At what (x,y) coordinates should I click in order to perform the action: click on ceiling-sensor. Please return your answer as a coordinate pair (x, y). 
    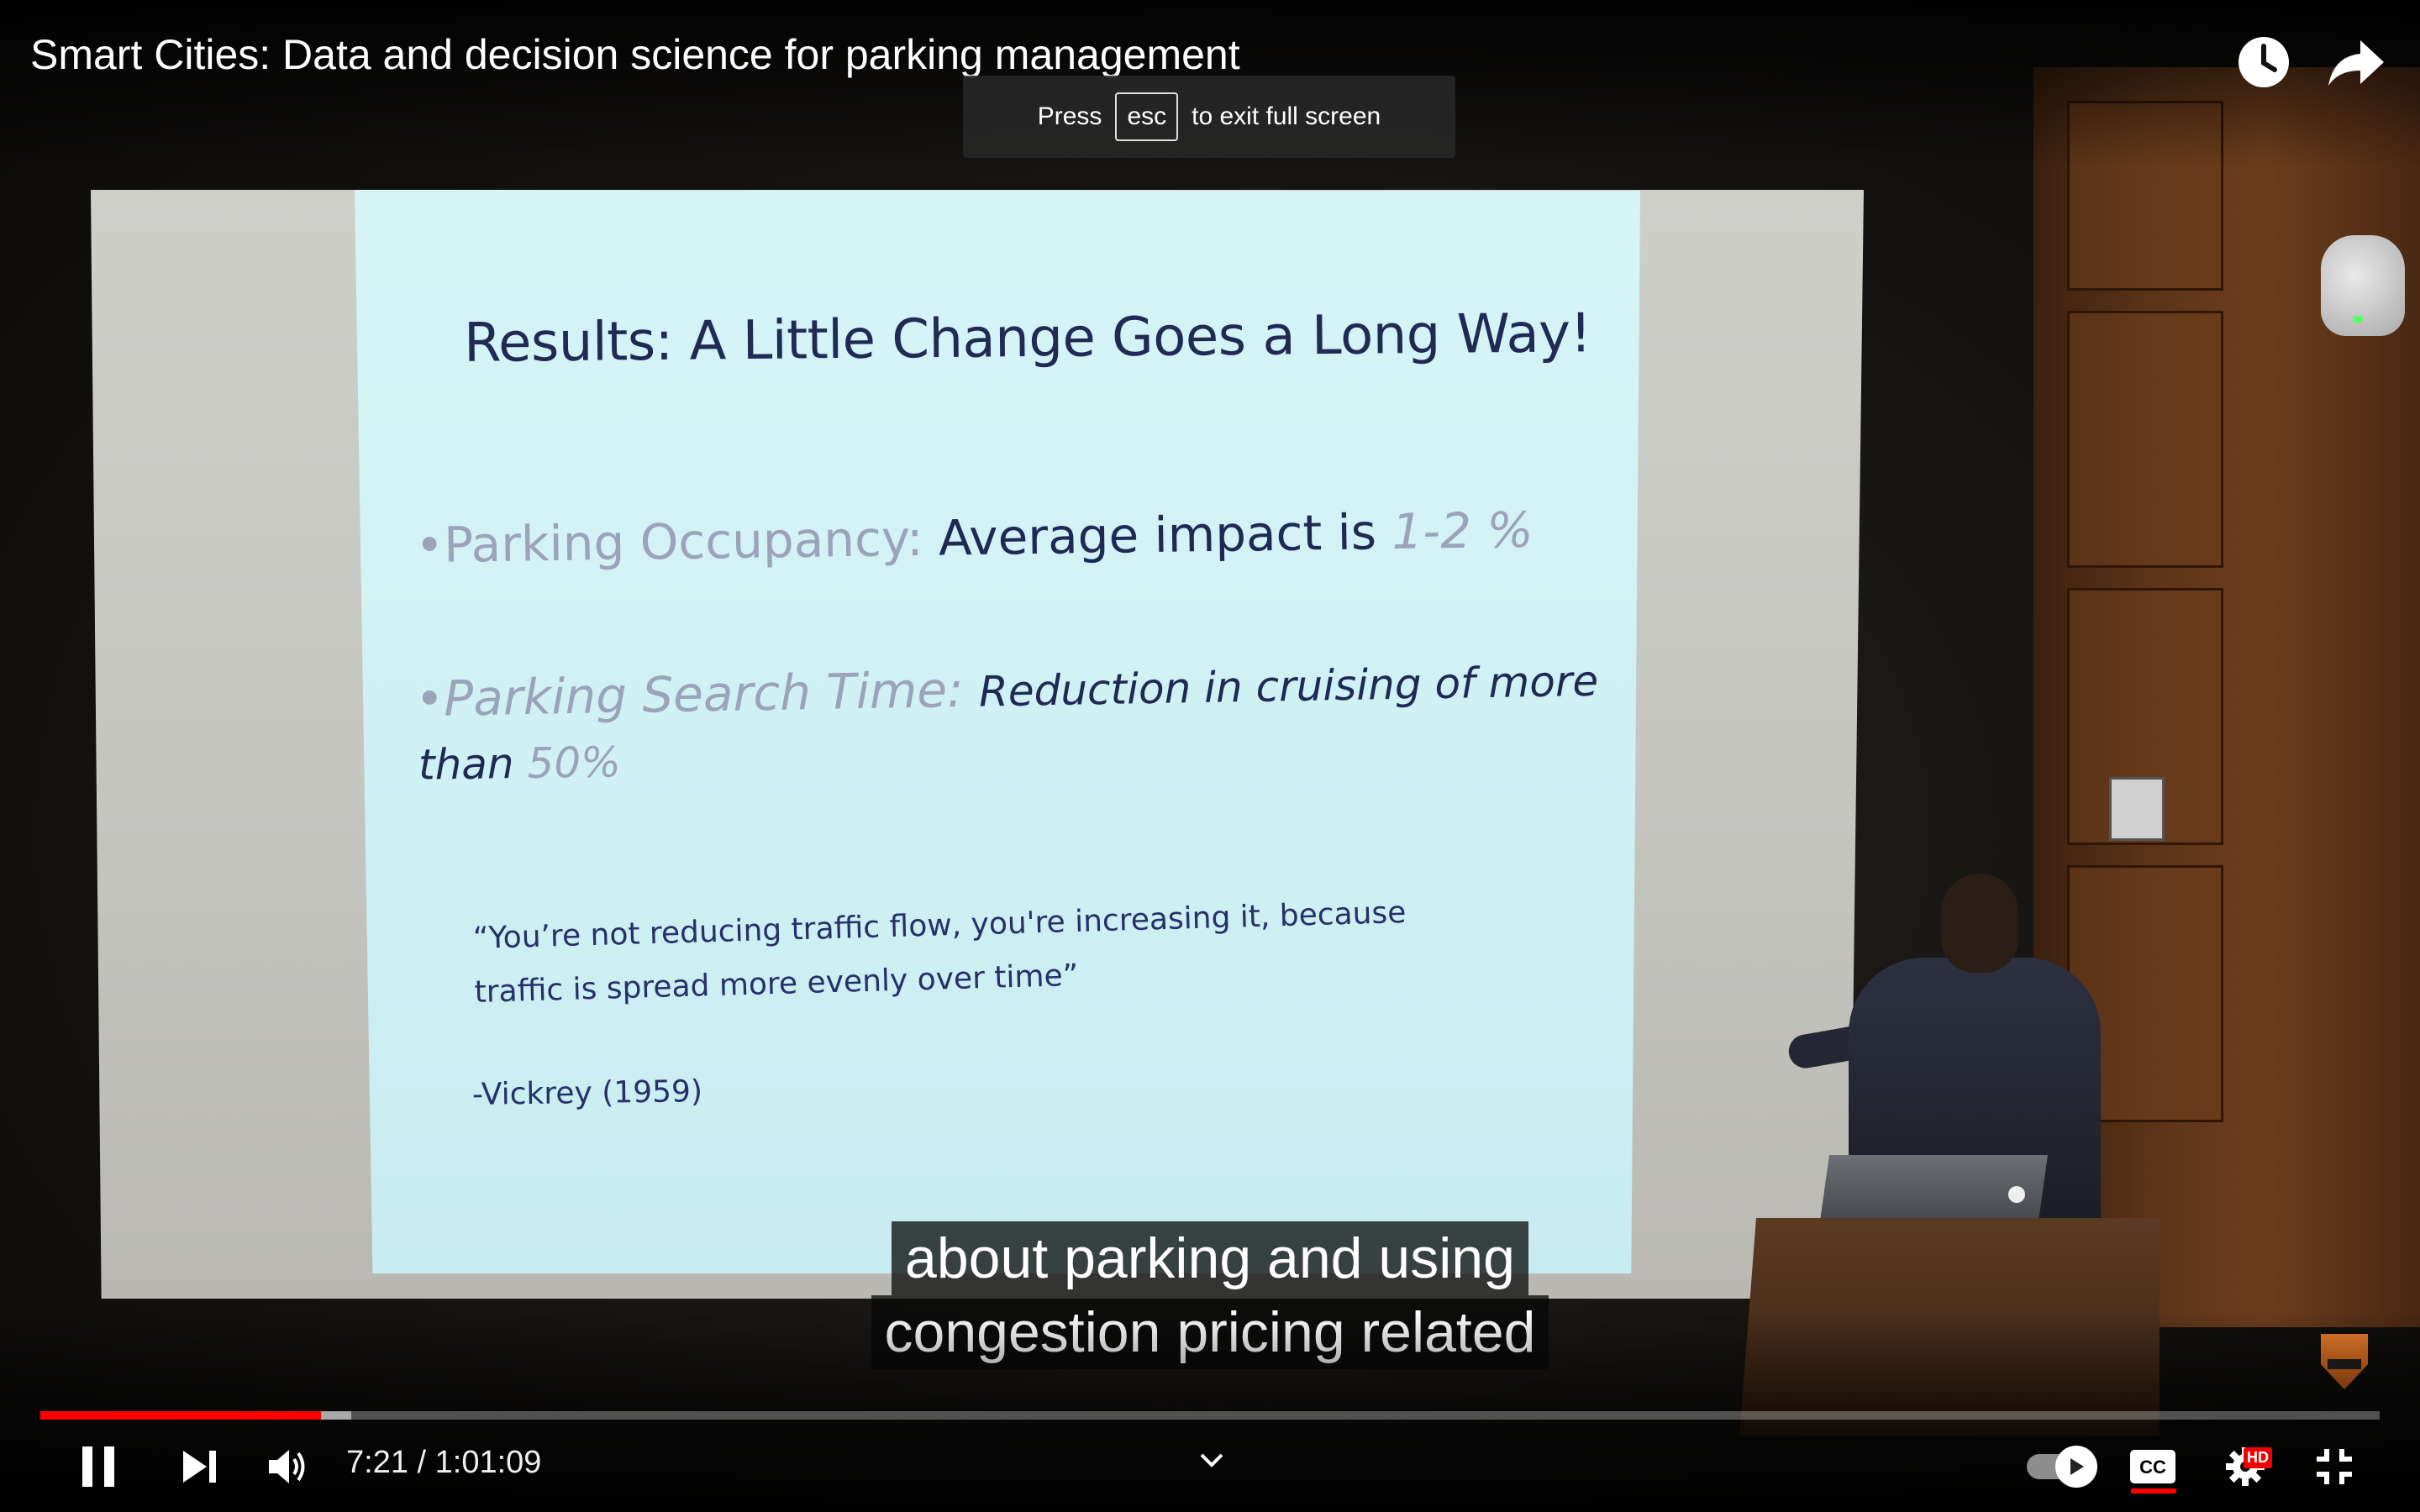
    Looking at the image, I should click on (2363, 285).